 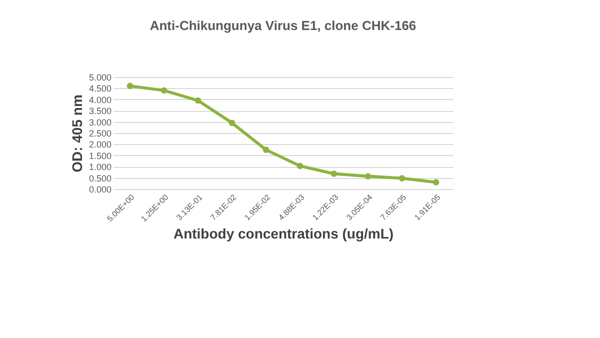 I want to click on y-tick-label: 1.500, so click(x=100, y=155).